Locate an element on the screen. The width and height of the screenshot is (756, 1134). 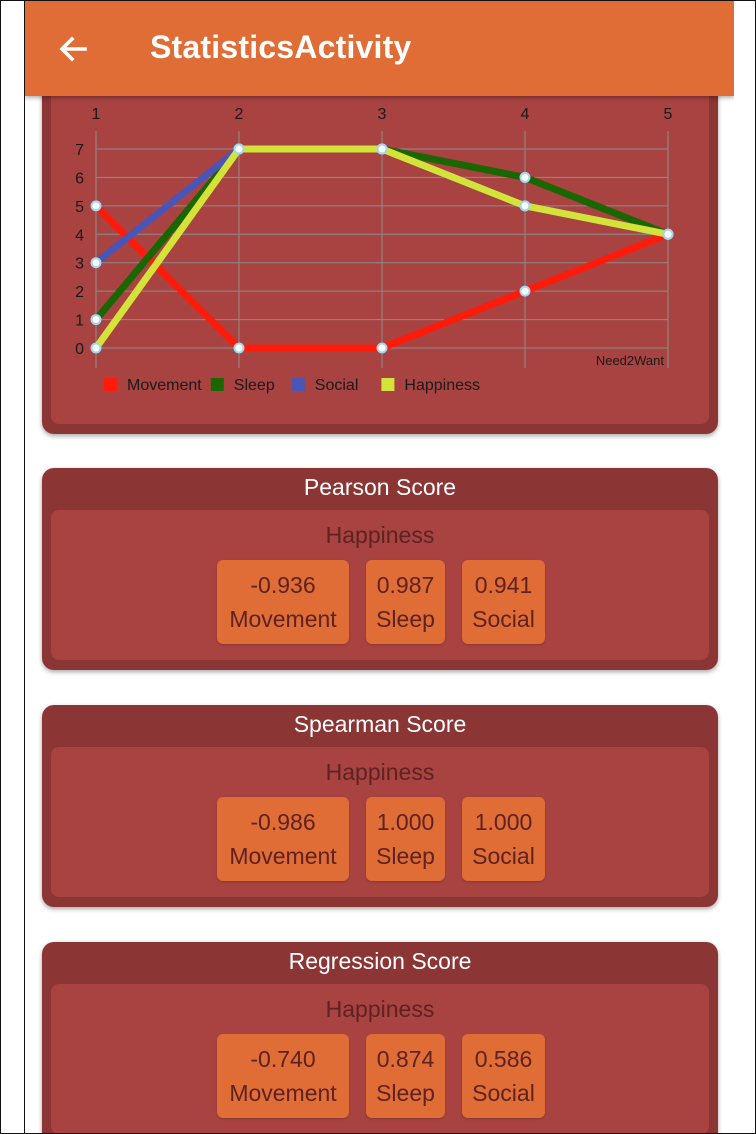
y-tick-label: 0 is located at coordinates (79, 349).